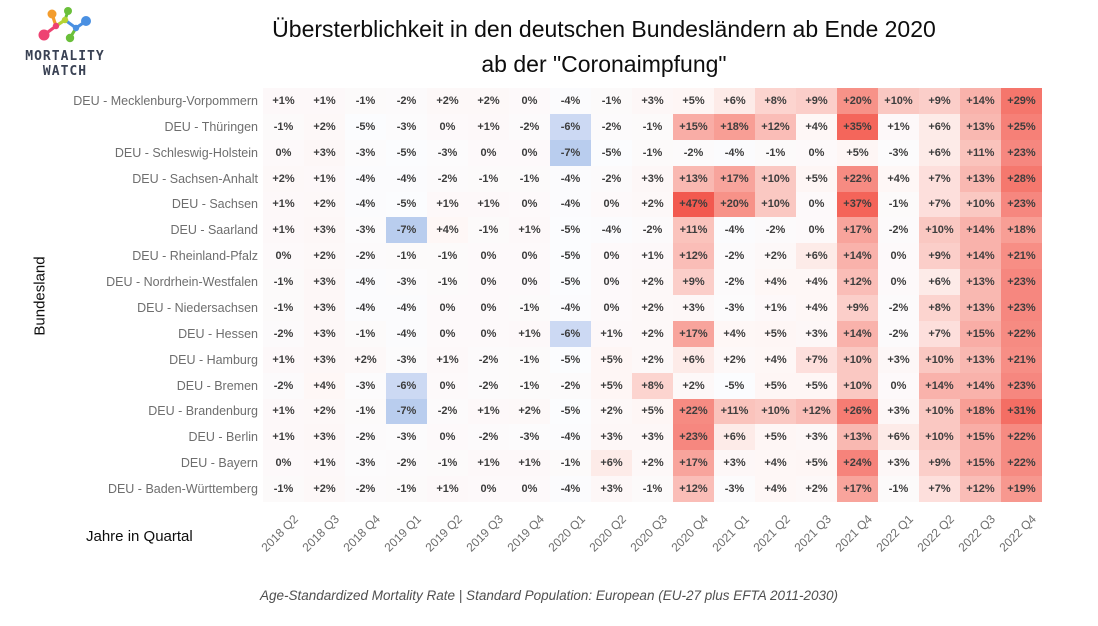  Describe the element at coordinates (775, 101) in the screenshot. I see `heatmap-cell: +8%` at that location.